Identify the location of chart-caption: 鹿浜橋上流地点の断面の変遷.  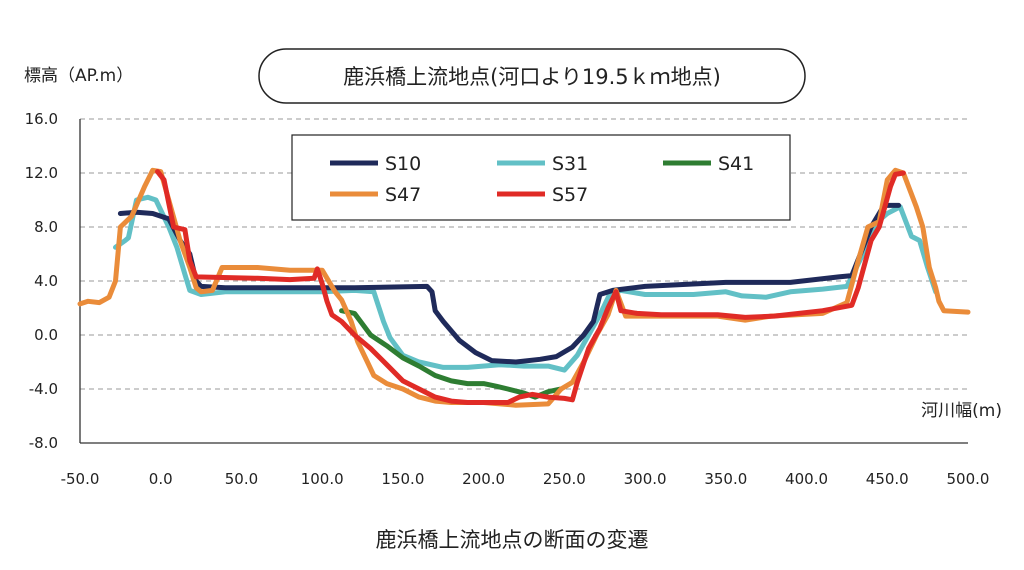
(512, 540).